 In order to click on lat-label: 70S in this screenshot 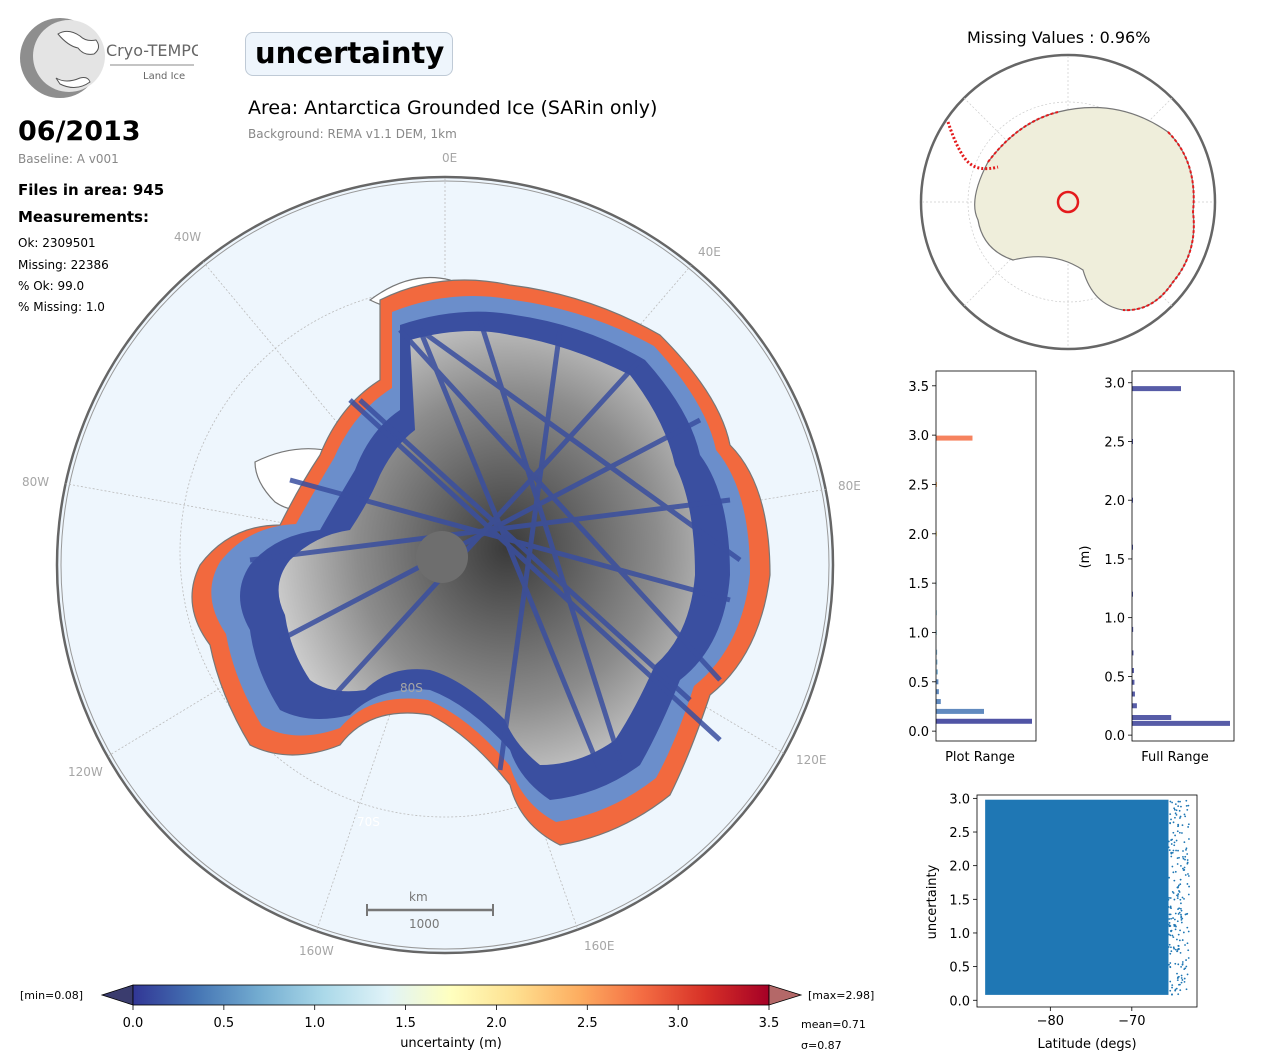, I will do `click(368, 822)`.